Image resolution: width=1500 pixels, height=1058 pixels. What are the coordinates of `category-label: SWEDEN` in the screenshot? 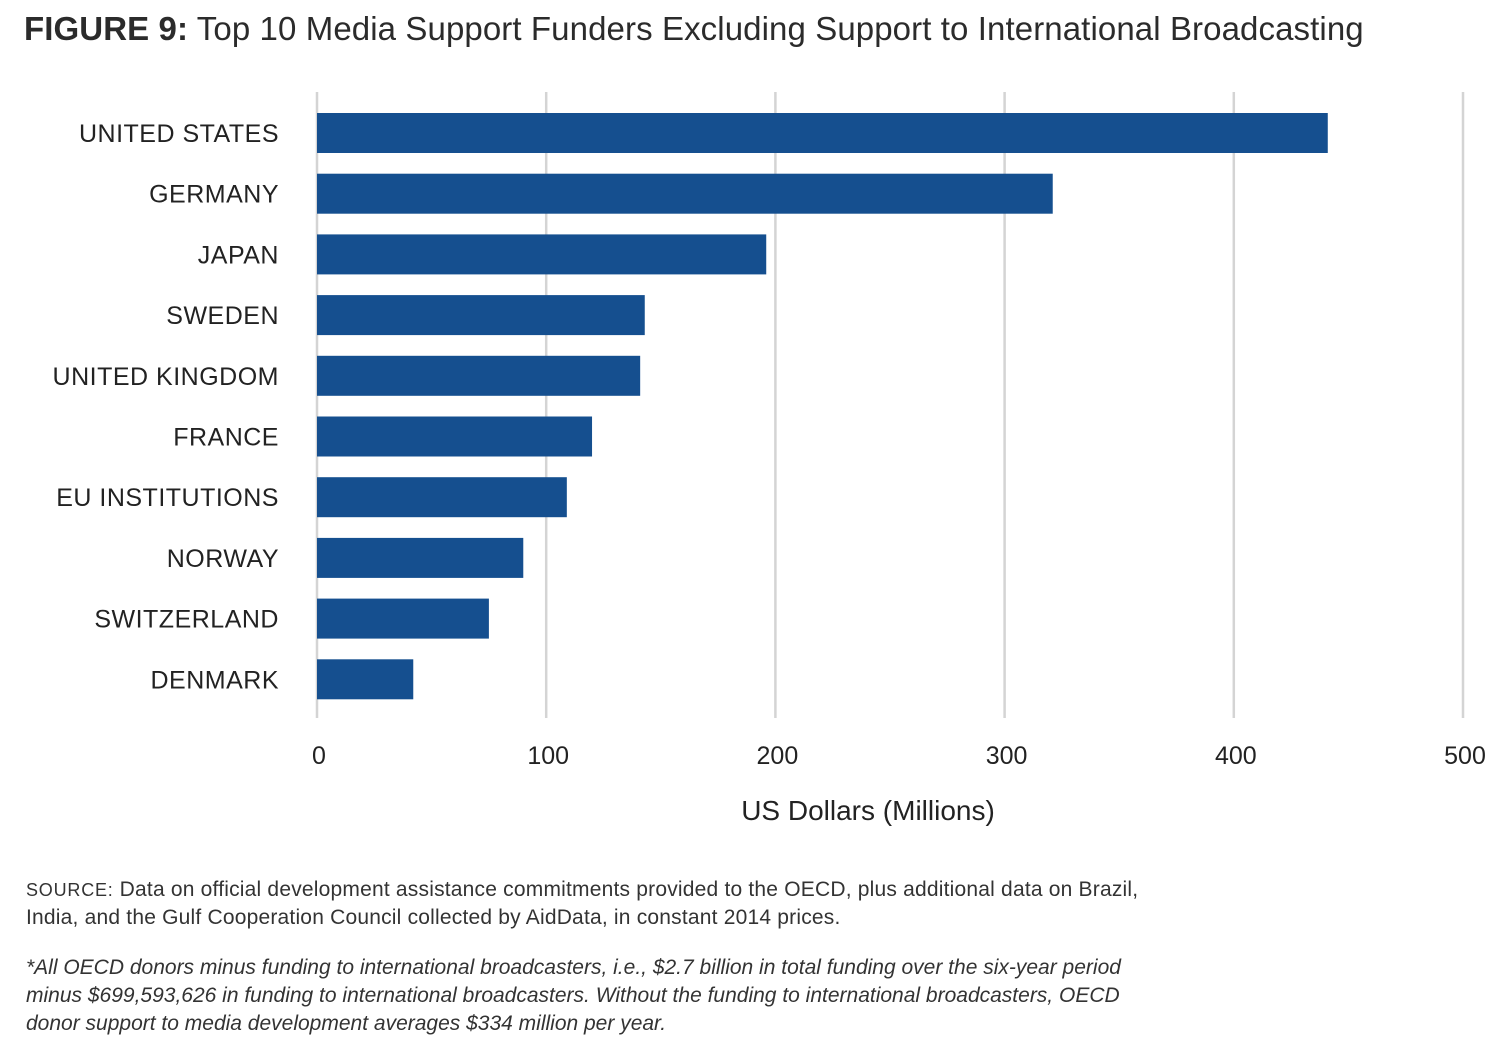 It's located at (222, 316).